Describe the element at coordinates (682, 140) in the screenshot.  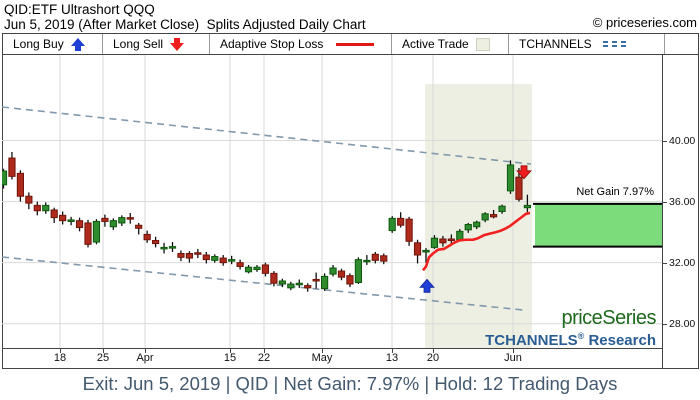
I see `y-axis-label: 40.00` at that location.